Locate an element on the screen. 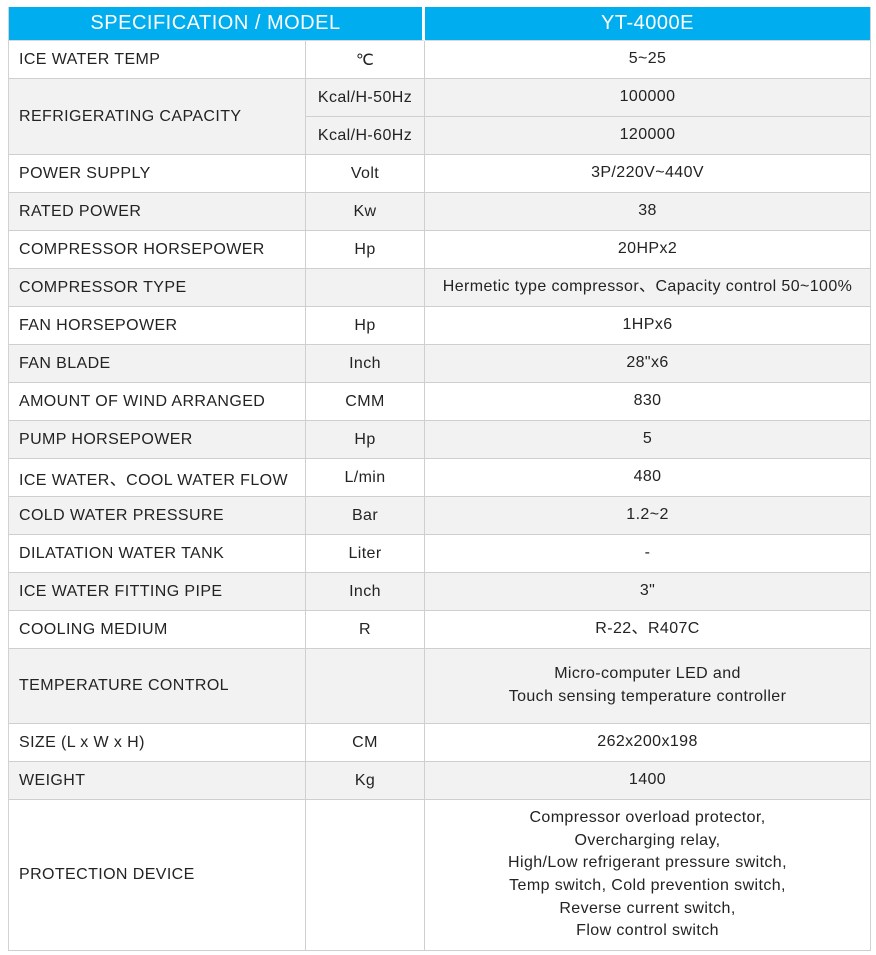 The width and height of the screenshot is (876, 955). spec-cell: COOLING MEDIUM is located at coordinates (157, 630).